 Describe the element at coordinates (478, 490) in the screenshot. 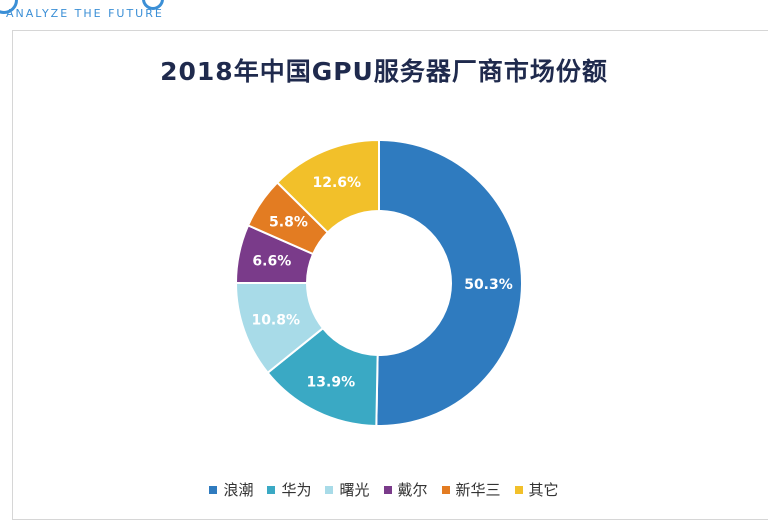

I see `legend-label-4: 新华三` at that location.